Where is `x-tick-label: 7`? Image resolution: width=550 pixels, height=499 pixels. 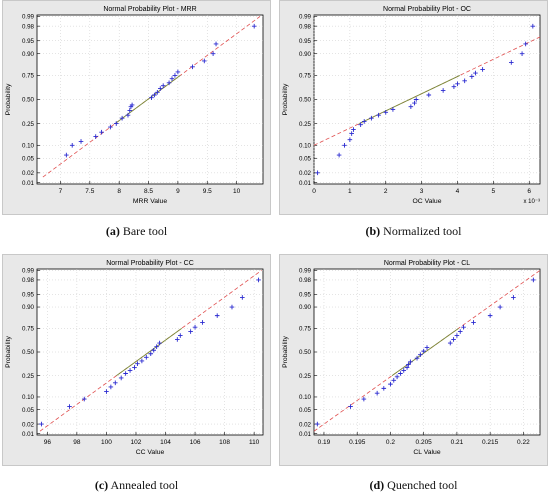
x-tick-label: 7 is located at coordinates (61, 191).